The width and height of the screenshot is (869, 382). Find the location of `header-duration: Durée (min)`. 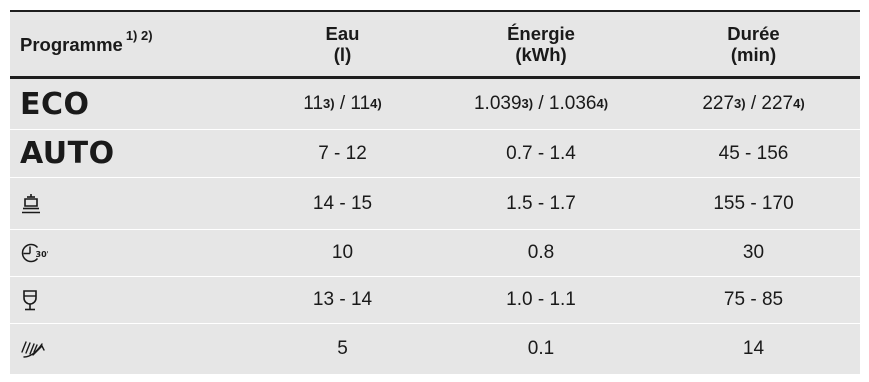

header-duration: Durée (min) is located at coordinates (753, 44).